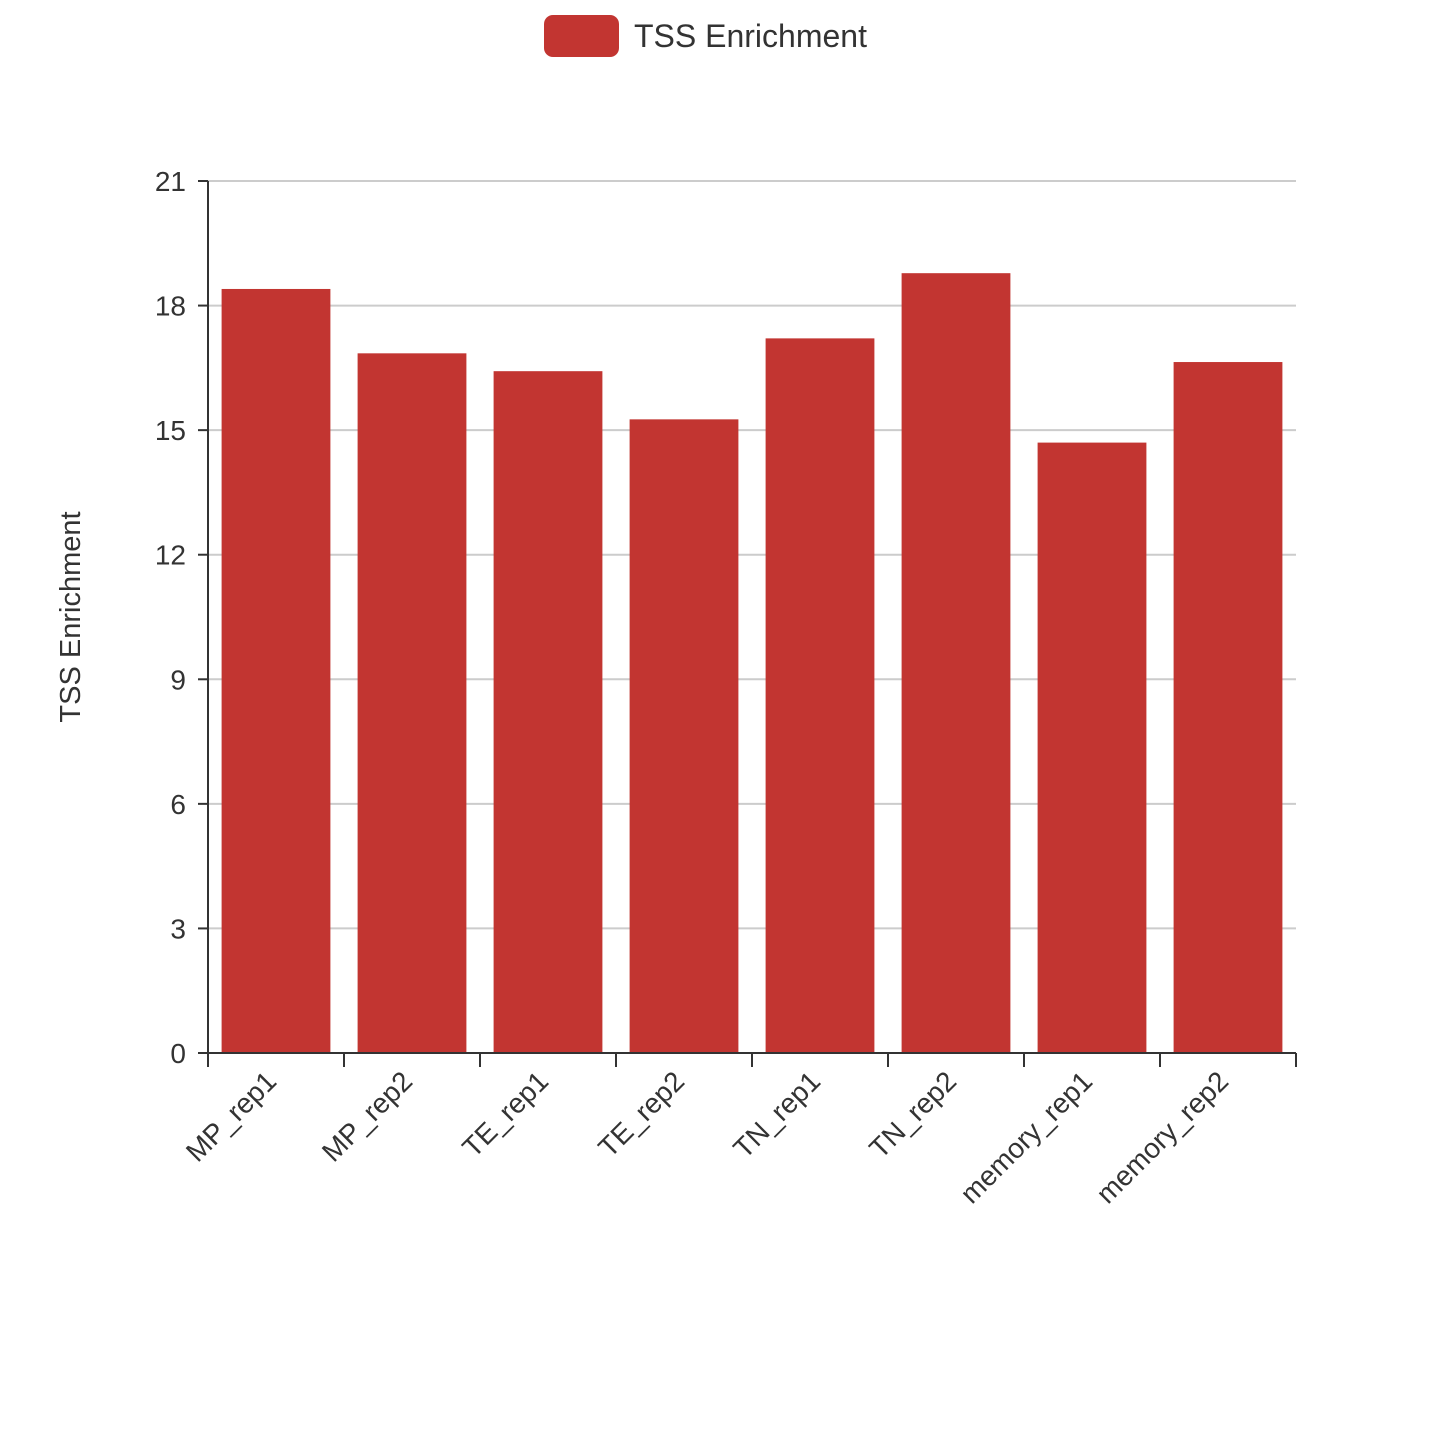  Describe the element at coordinates (170, 430) in the screenshot. I see `y-tick-label: 15` at that location.